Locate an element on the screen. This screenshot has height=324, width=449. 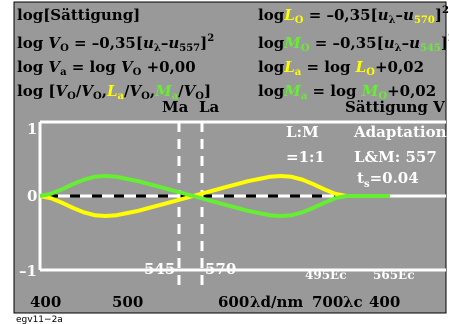
header-left-line-1: log[Sättigung] is located at coordinates (78, 15).